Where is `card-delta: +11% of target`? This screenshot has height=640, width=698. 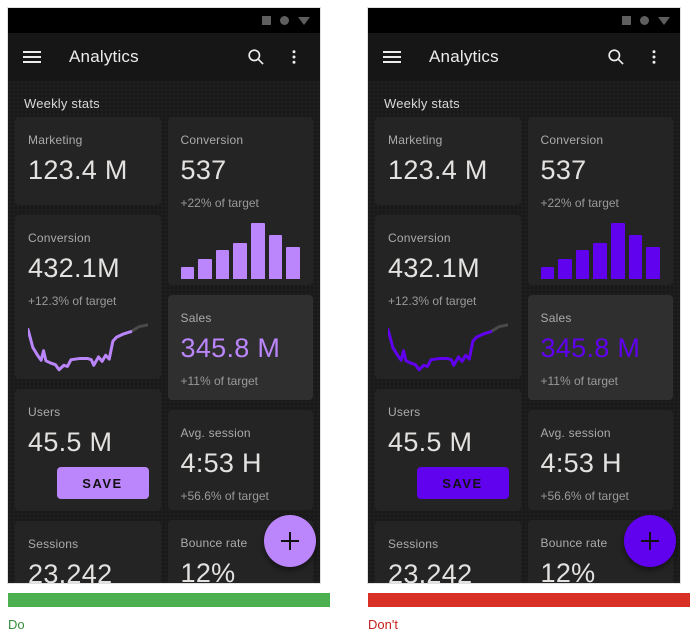
card-delta: +11% of target is located at coordinates (219, 381).